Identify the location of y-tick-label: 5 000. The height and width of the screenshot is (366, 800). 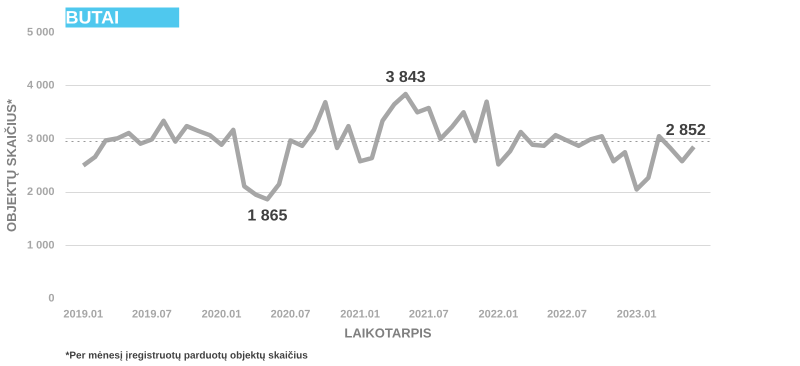
(40, 32).